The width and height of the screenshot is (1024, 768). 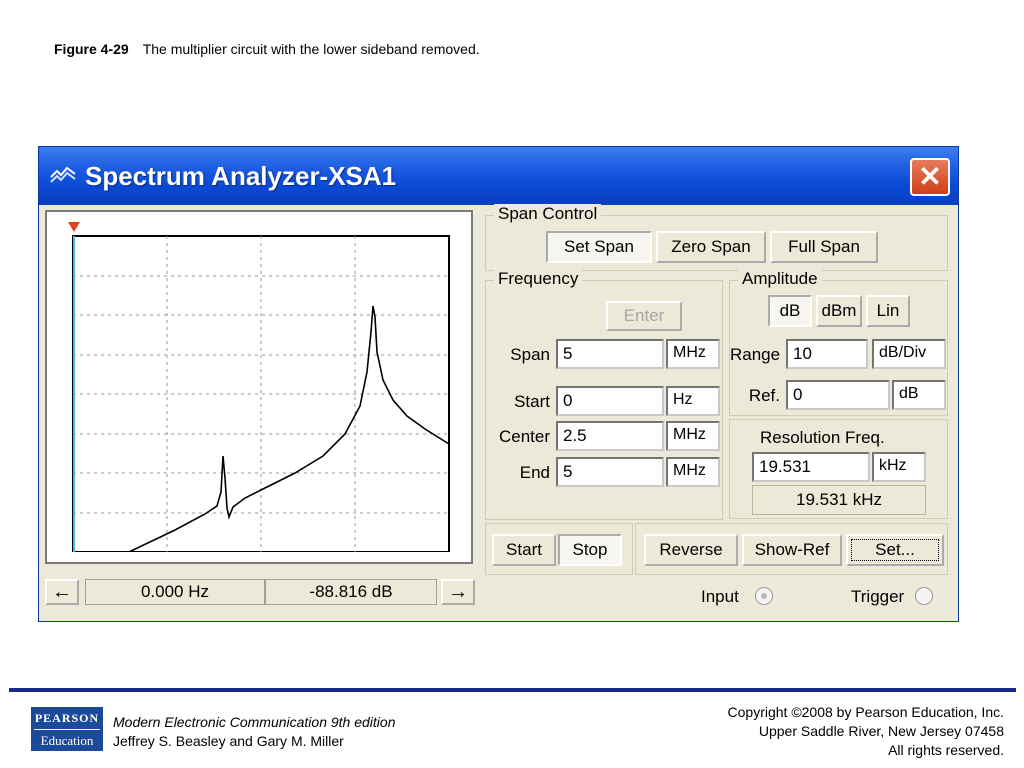 What do you see at coordinates (822, 437) in the screenshot?
I see `resolution-label: Resolution Freq.` at bounding box center [822, 437].